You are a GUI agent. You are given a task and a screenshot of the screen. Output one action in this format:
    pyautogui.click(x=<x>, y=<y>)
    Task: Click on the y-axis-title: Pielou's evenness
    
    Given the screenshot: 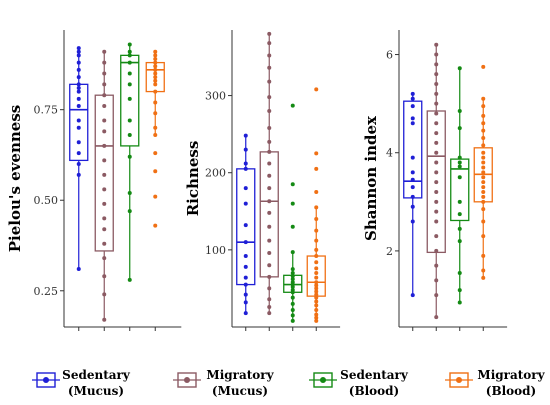 What is the action you would take?
    pyautogui.click(x=15, y=178)
    